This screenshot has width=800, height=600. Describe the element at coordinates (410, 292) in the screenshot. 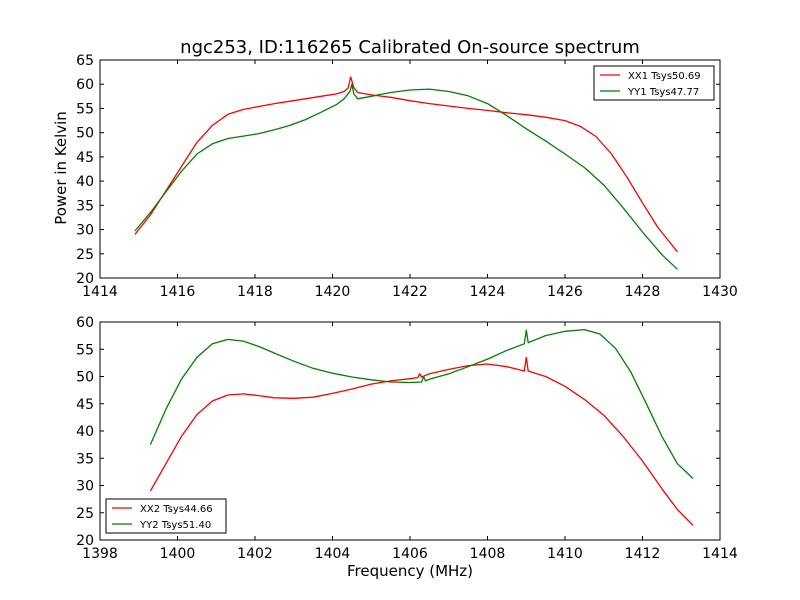

I see `x-tick-label: 1422` at that location.